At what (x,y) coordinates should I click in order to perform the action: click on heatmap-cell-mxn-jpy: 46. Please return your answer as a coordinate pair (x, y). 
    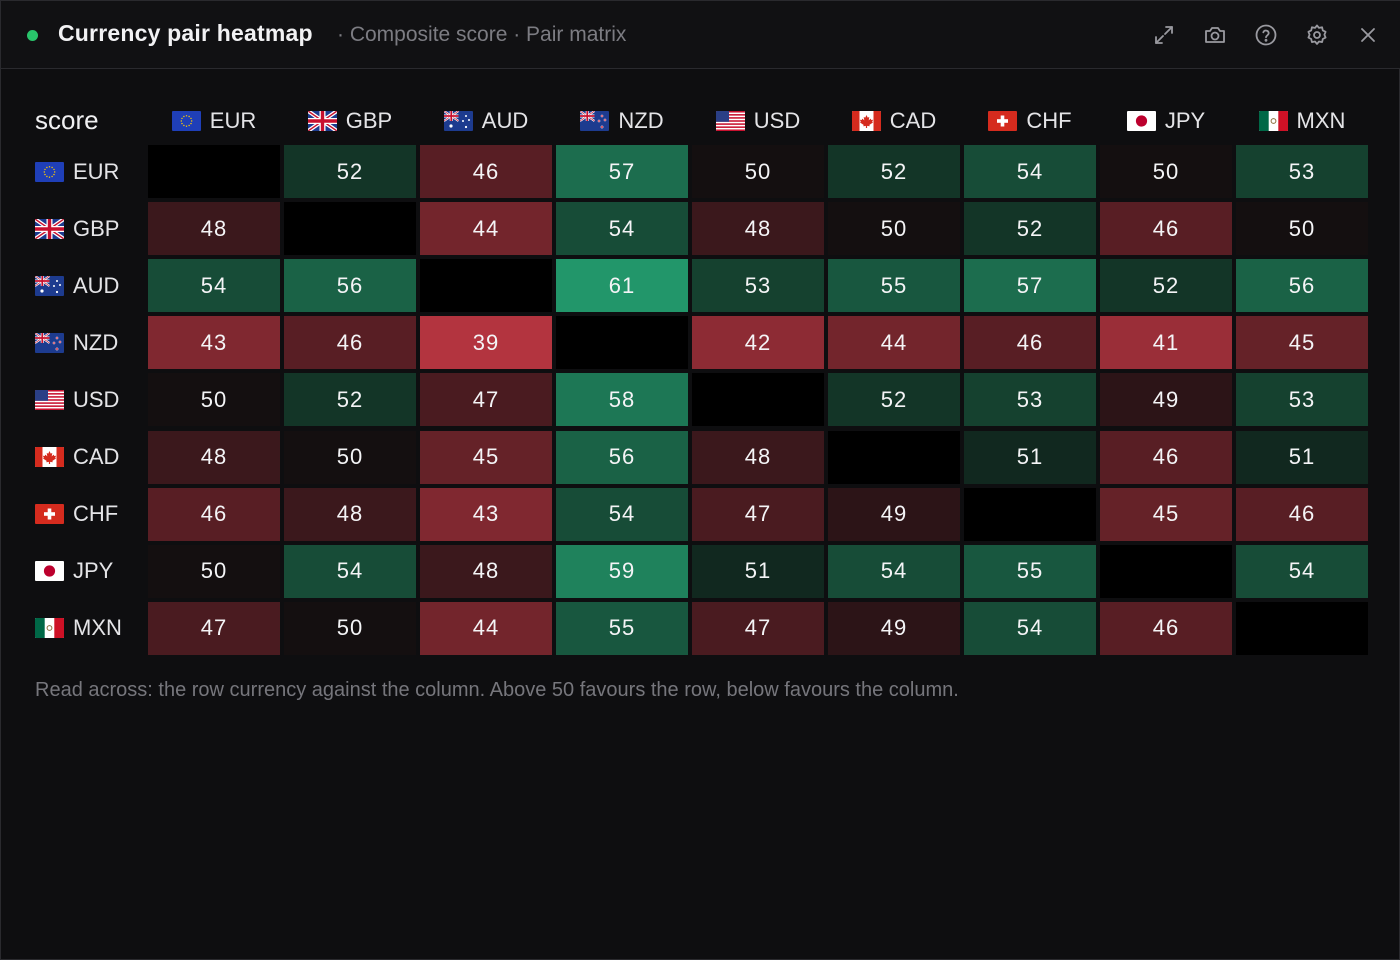
    Looking at the image, I should click on (1166, 628).